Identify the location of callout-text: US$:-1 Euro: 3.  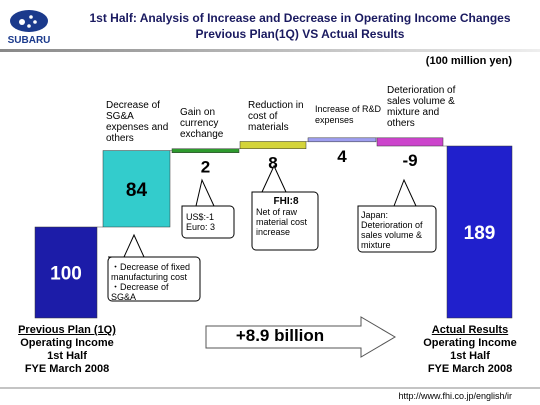
(209, 222).